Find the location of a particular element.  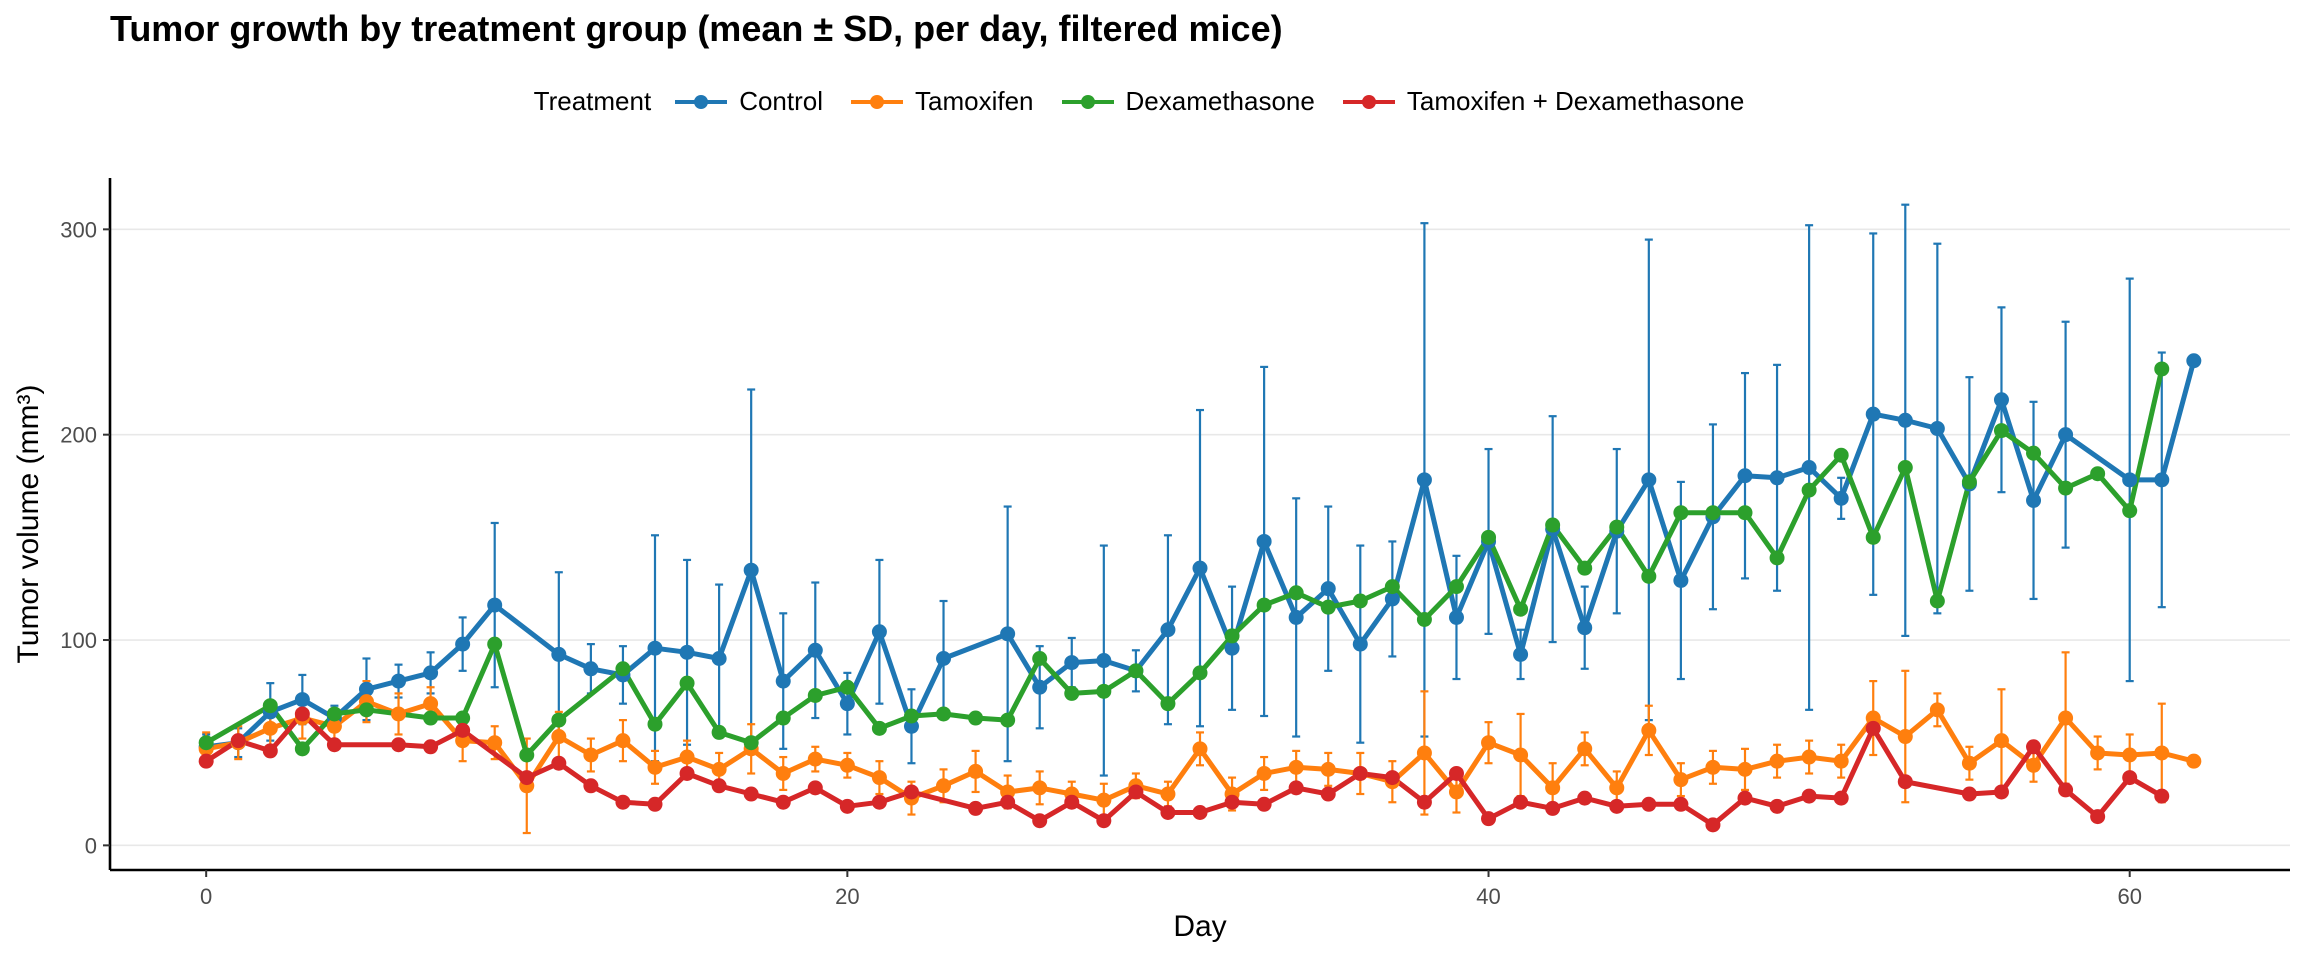

legend-label-tamoxifen-dexamethasone: Tamoxifen + Dexamethasone is located at coordinates (1575, 101).